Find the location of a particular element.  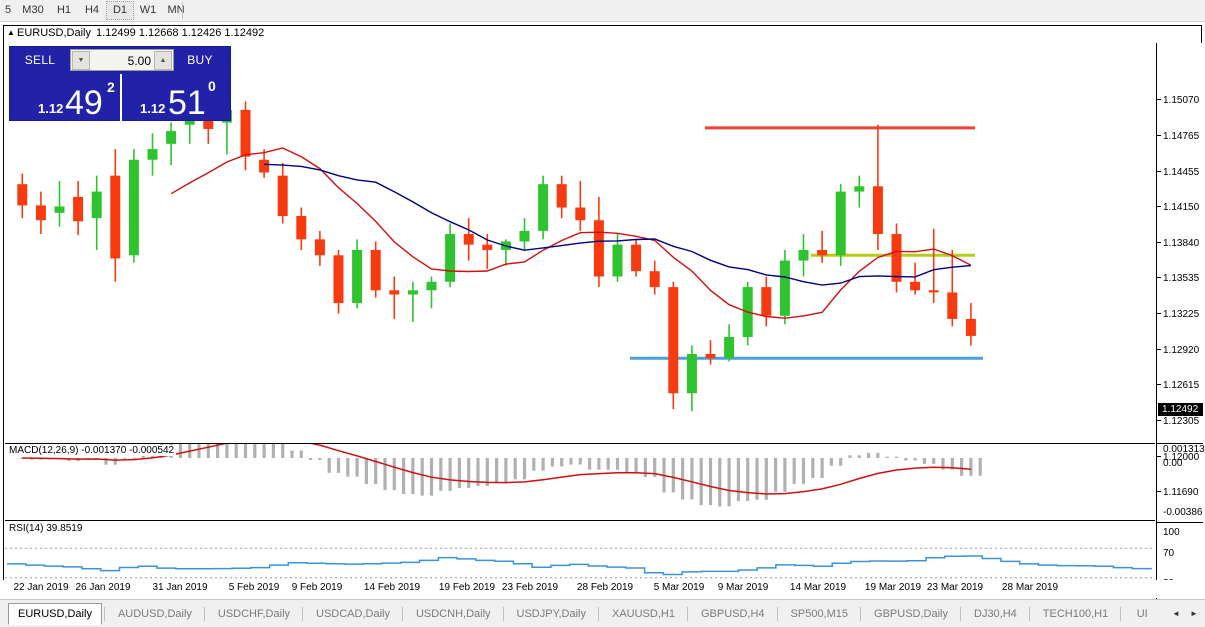

macd-tick-label: 0.00 is located at coordinates (1173, 463).